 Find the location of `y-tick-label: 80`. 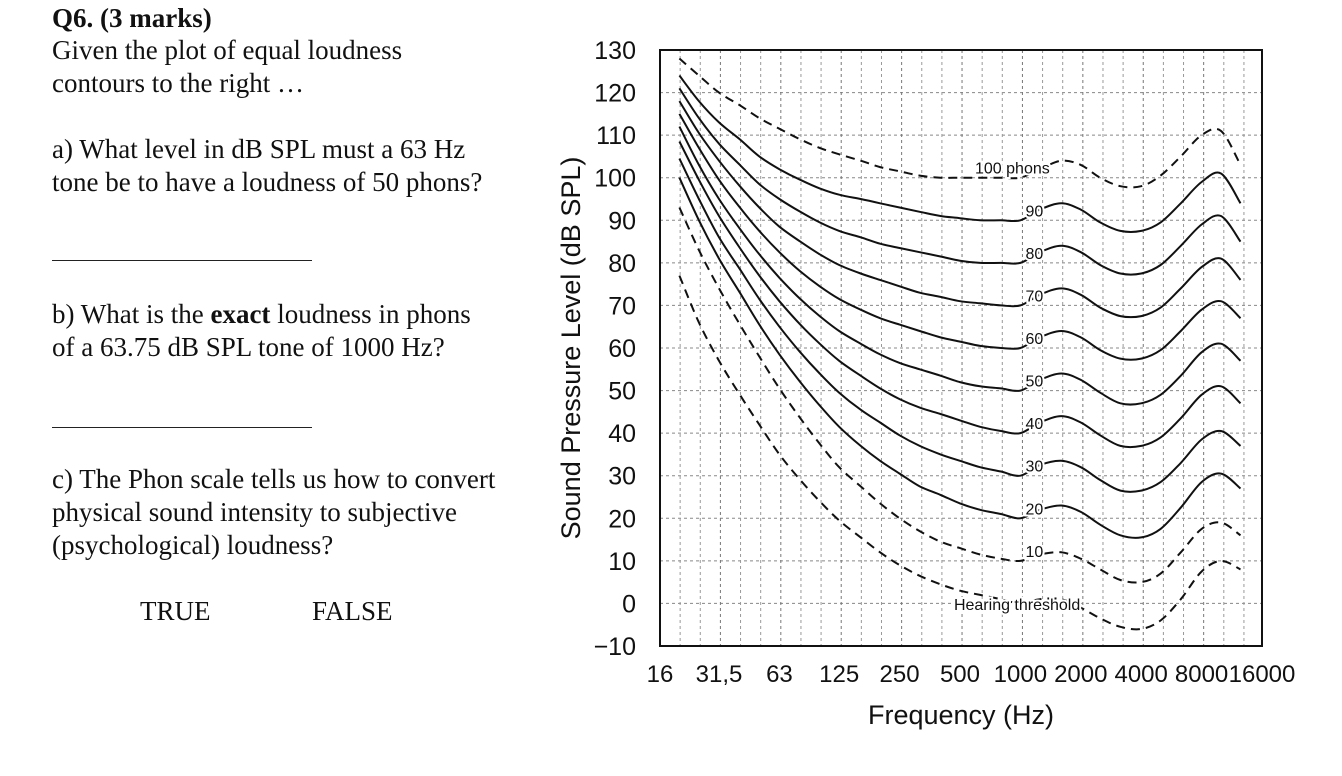

y-tick-label: 80 is located at coordinates (622, 264).